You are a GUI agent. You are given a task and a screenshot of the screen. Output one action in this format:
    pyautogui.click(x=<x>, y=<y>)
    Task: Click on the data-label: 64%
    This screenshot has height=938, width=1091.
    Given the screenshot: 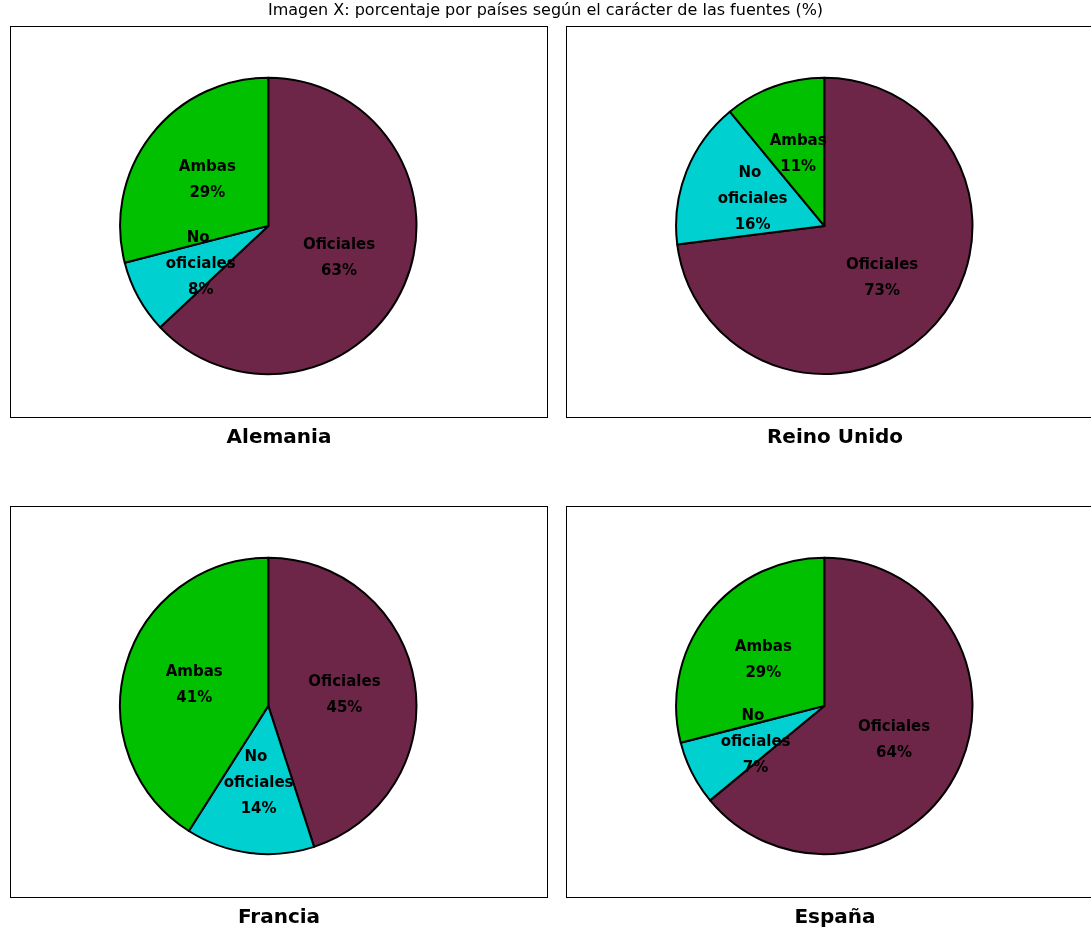 What is the action you would take?
    pyautogui.click(x=894, y=751)
    